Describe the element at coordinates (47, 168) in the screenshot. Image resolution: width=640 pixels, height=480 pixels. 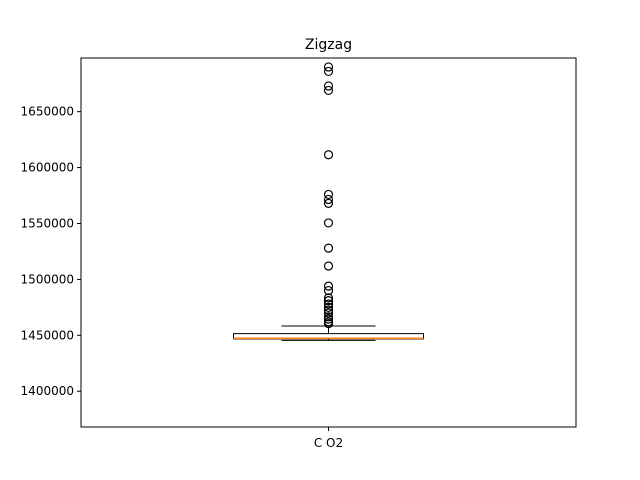
I see `y-tick-label: 1600000` at that location.